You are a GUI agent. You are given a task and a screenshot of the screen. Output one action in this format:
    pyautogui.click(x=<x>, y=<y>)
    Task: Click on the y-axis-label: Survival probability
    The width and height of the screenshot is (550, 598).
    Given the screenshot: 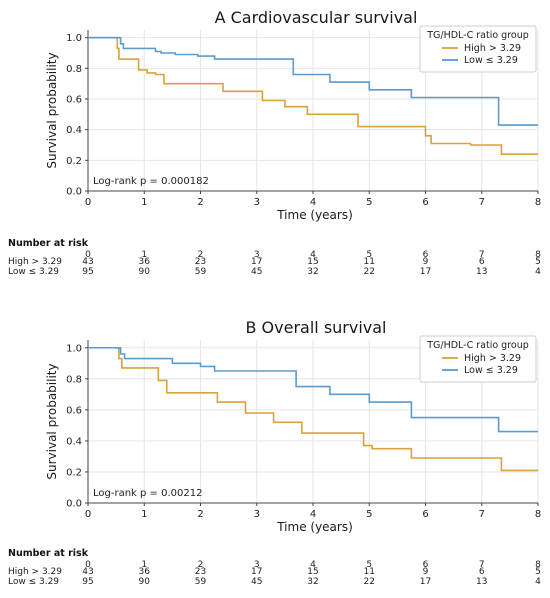 What is the action you would take?
    pyautogui.click(x=52, y=110)
    